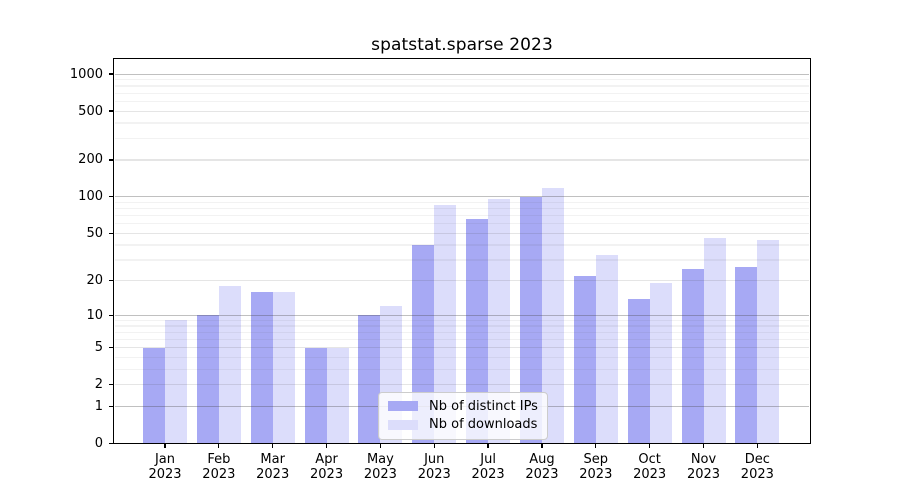  I want to click on x-tick-label-feb: Feb 2023, so click(219, 467).